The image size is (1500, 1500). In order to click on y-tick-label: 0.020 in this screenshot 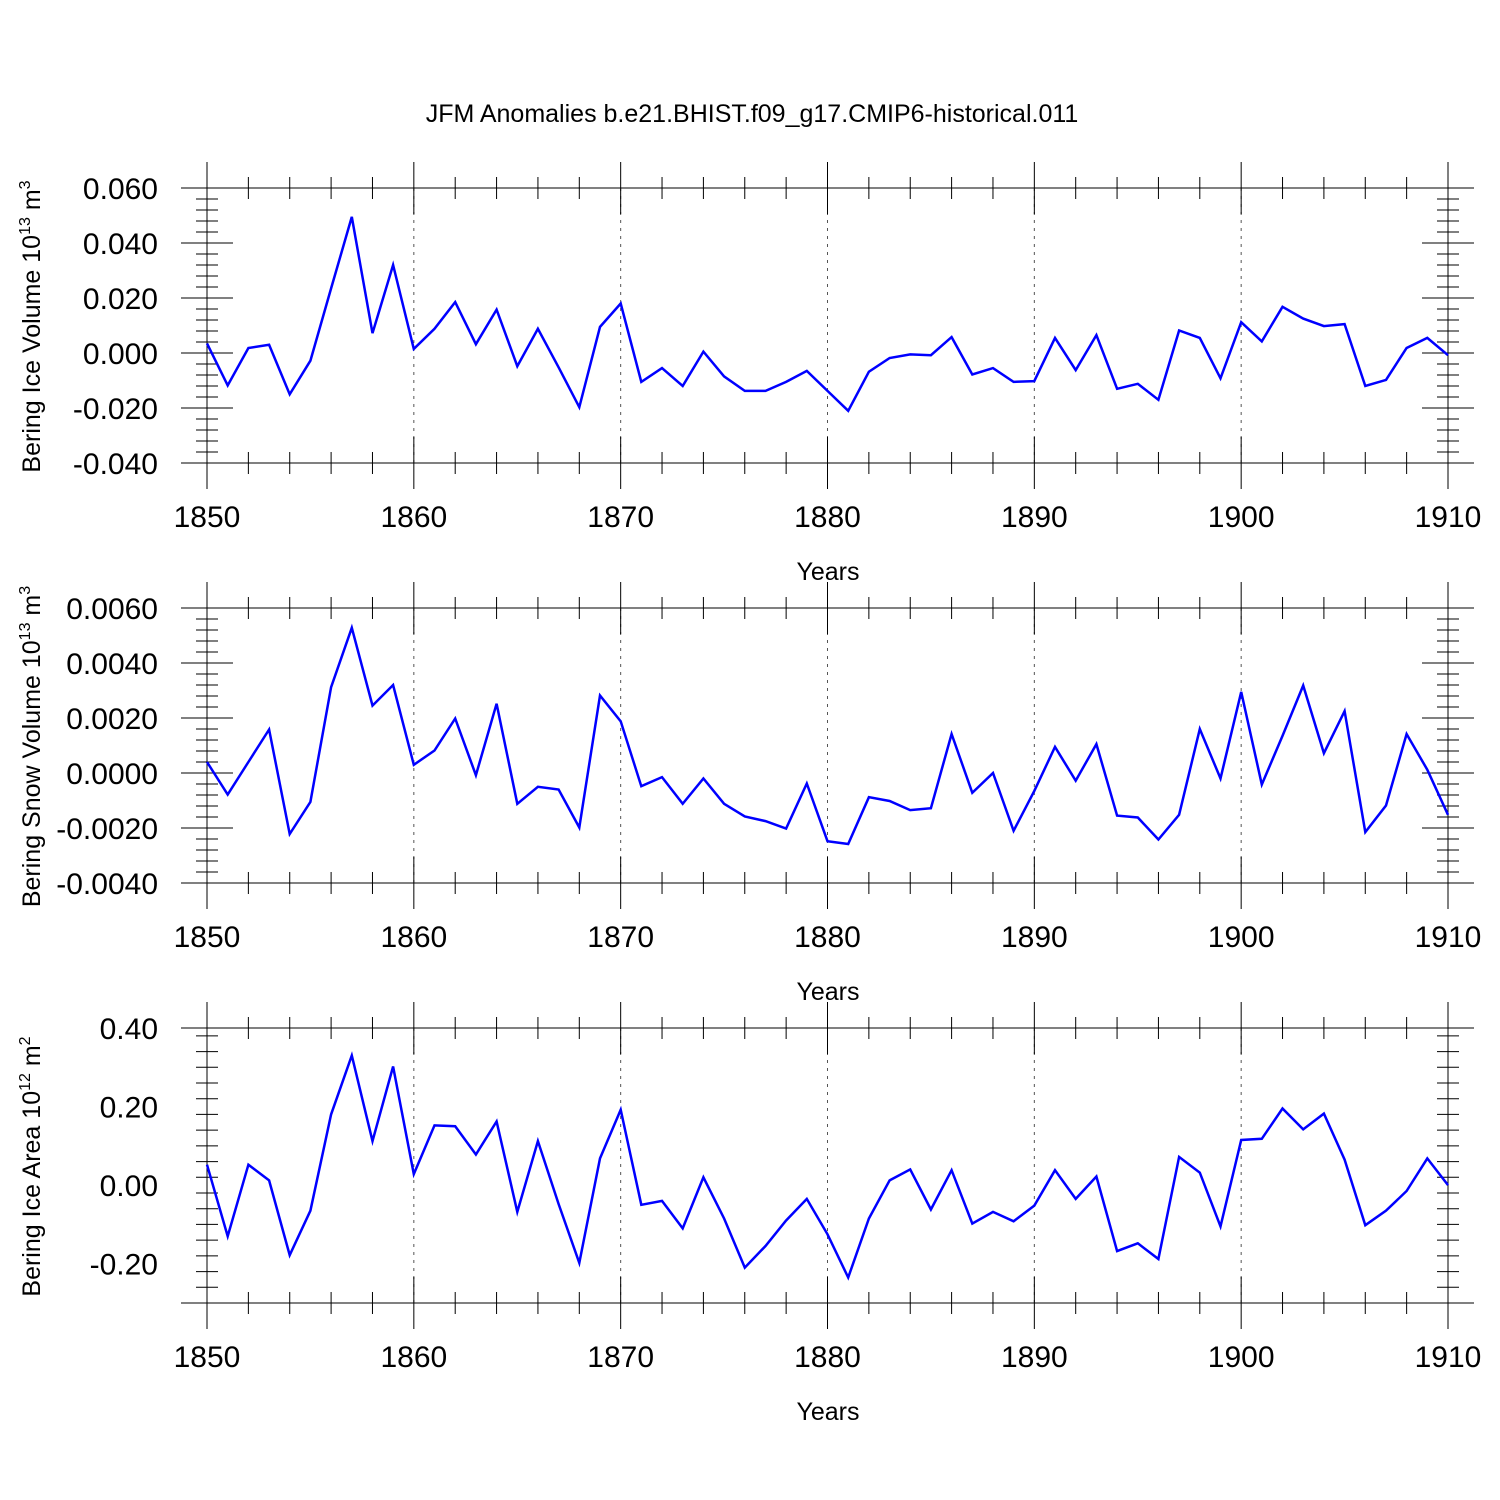, I will do `click(120, 299)`.